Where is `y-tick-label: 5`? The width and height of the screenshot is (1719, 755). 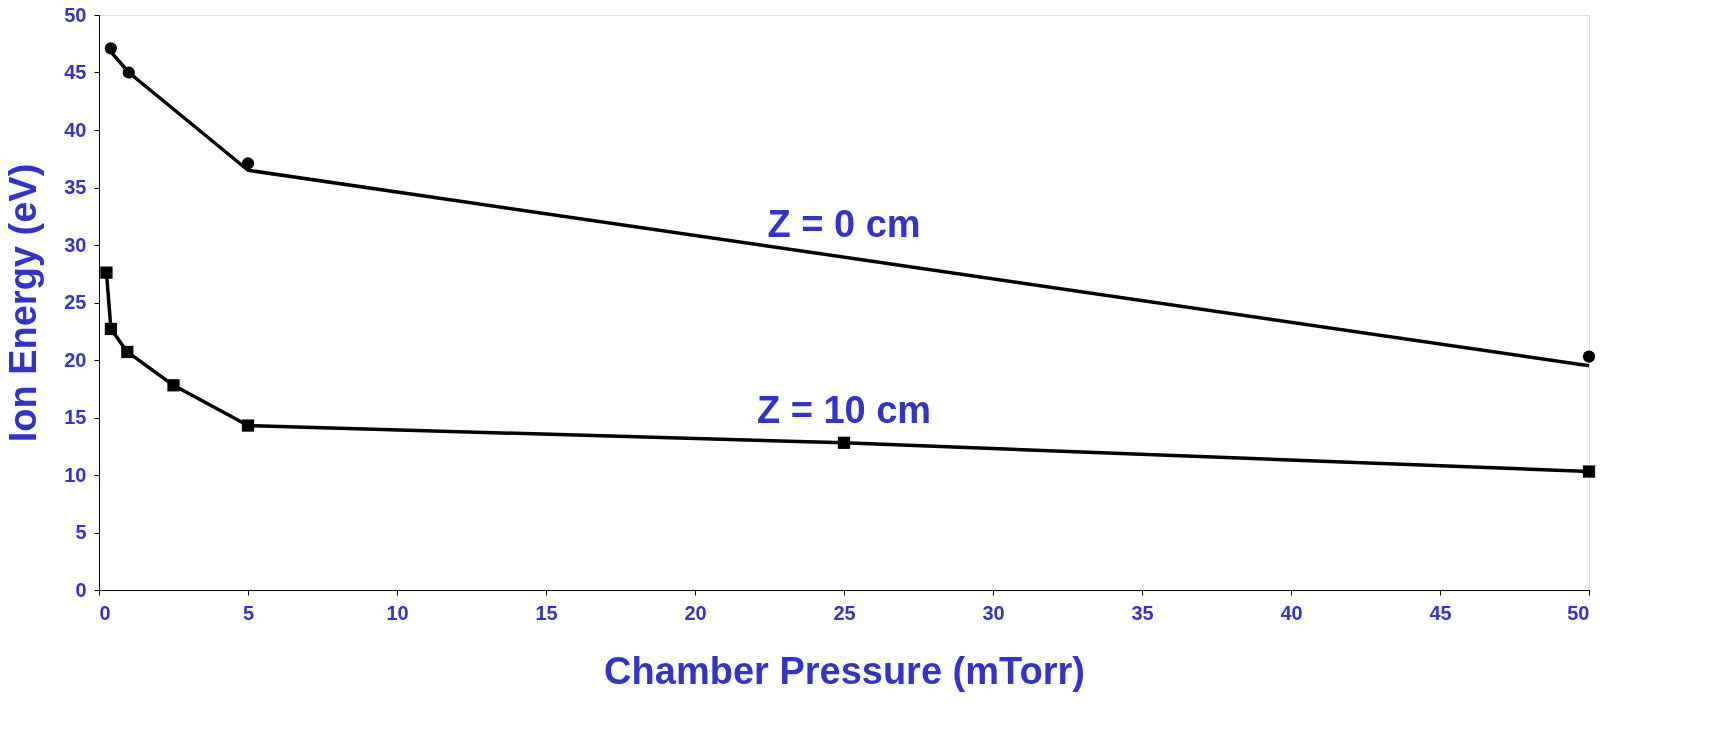 y-tick-label: 5 is located at coordinates (81, 532).